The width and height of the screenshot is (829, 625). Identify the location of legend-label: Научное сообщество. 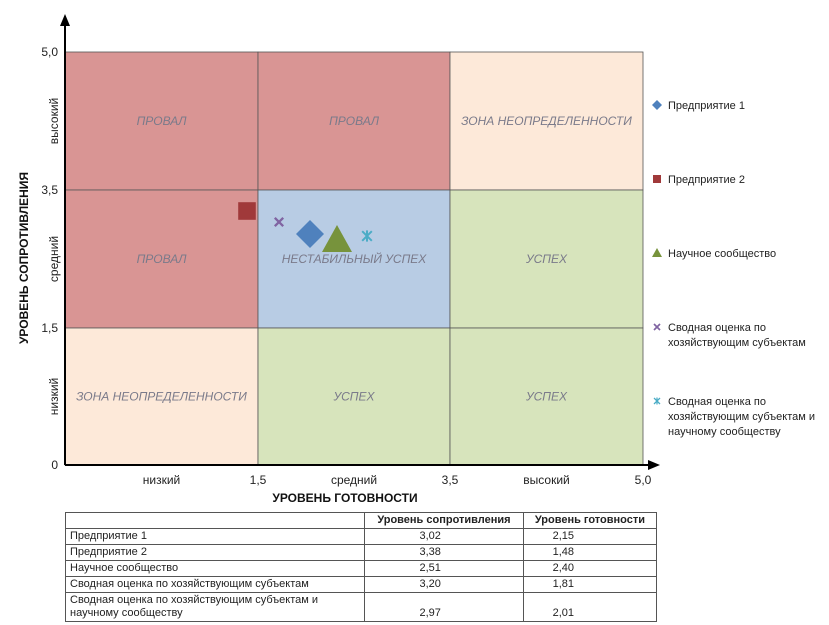
(722, 254).